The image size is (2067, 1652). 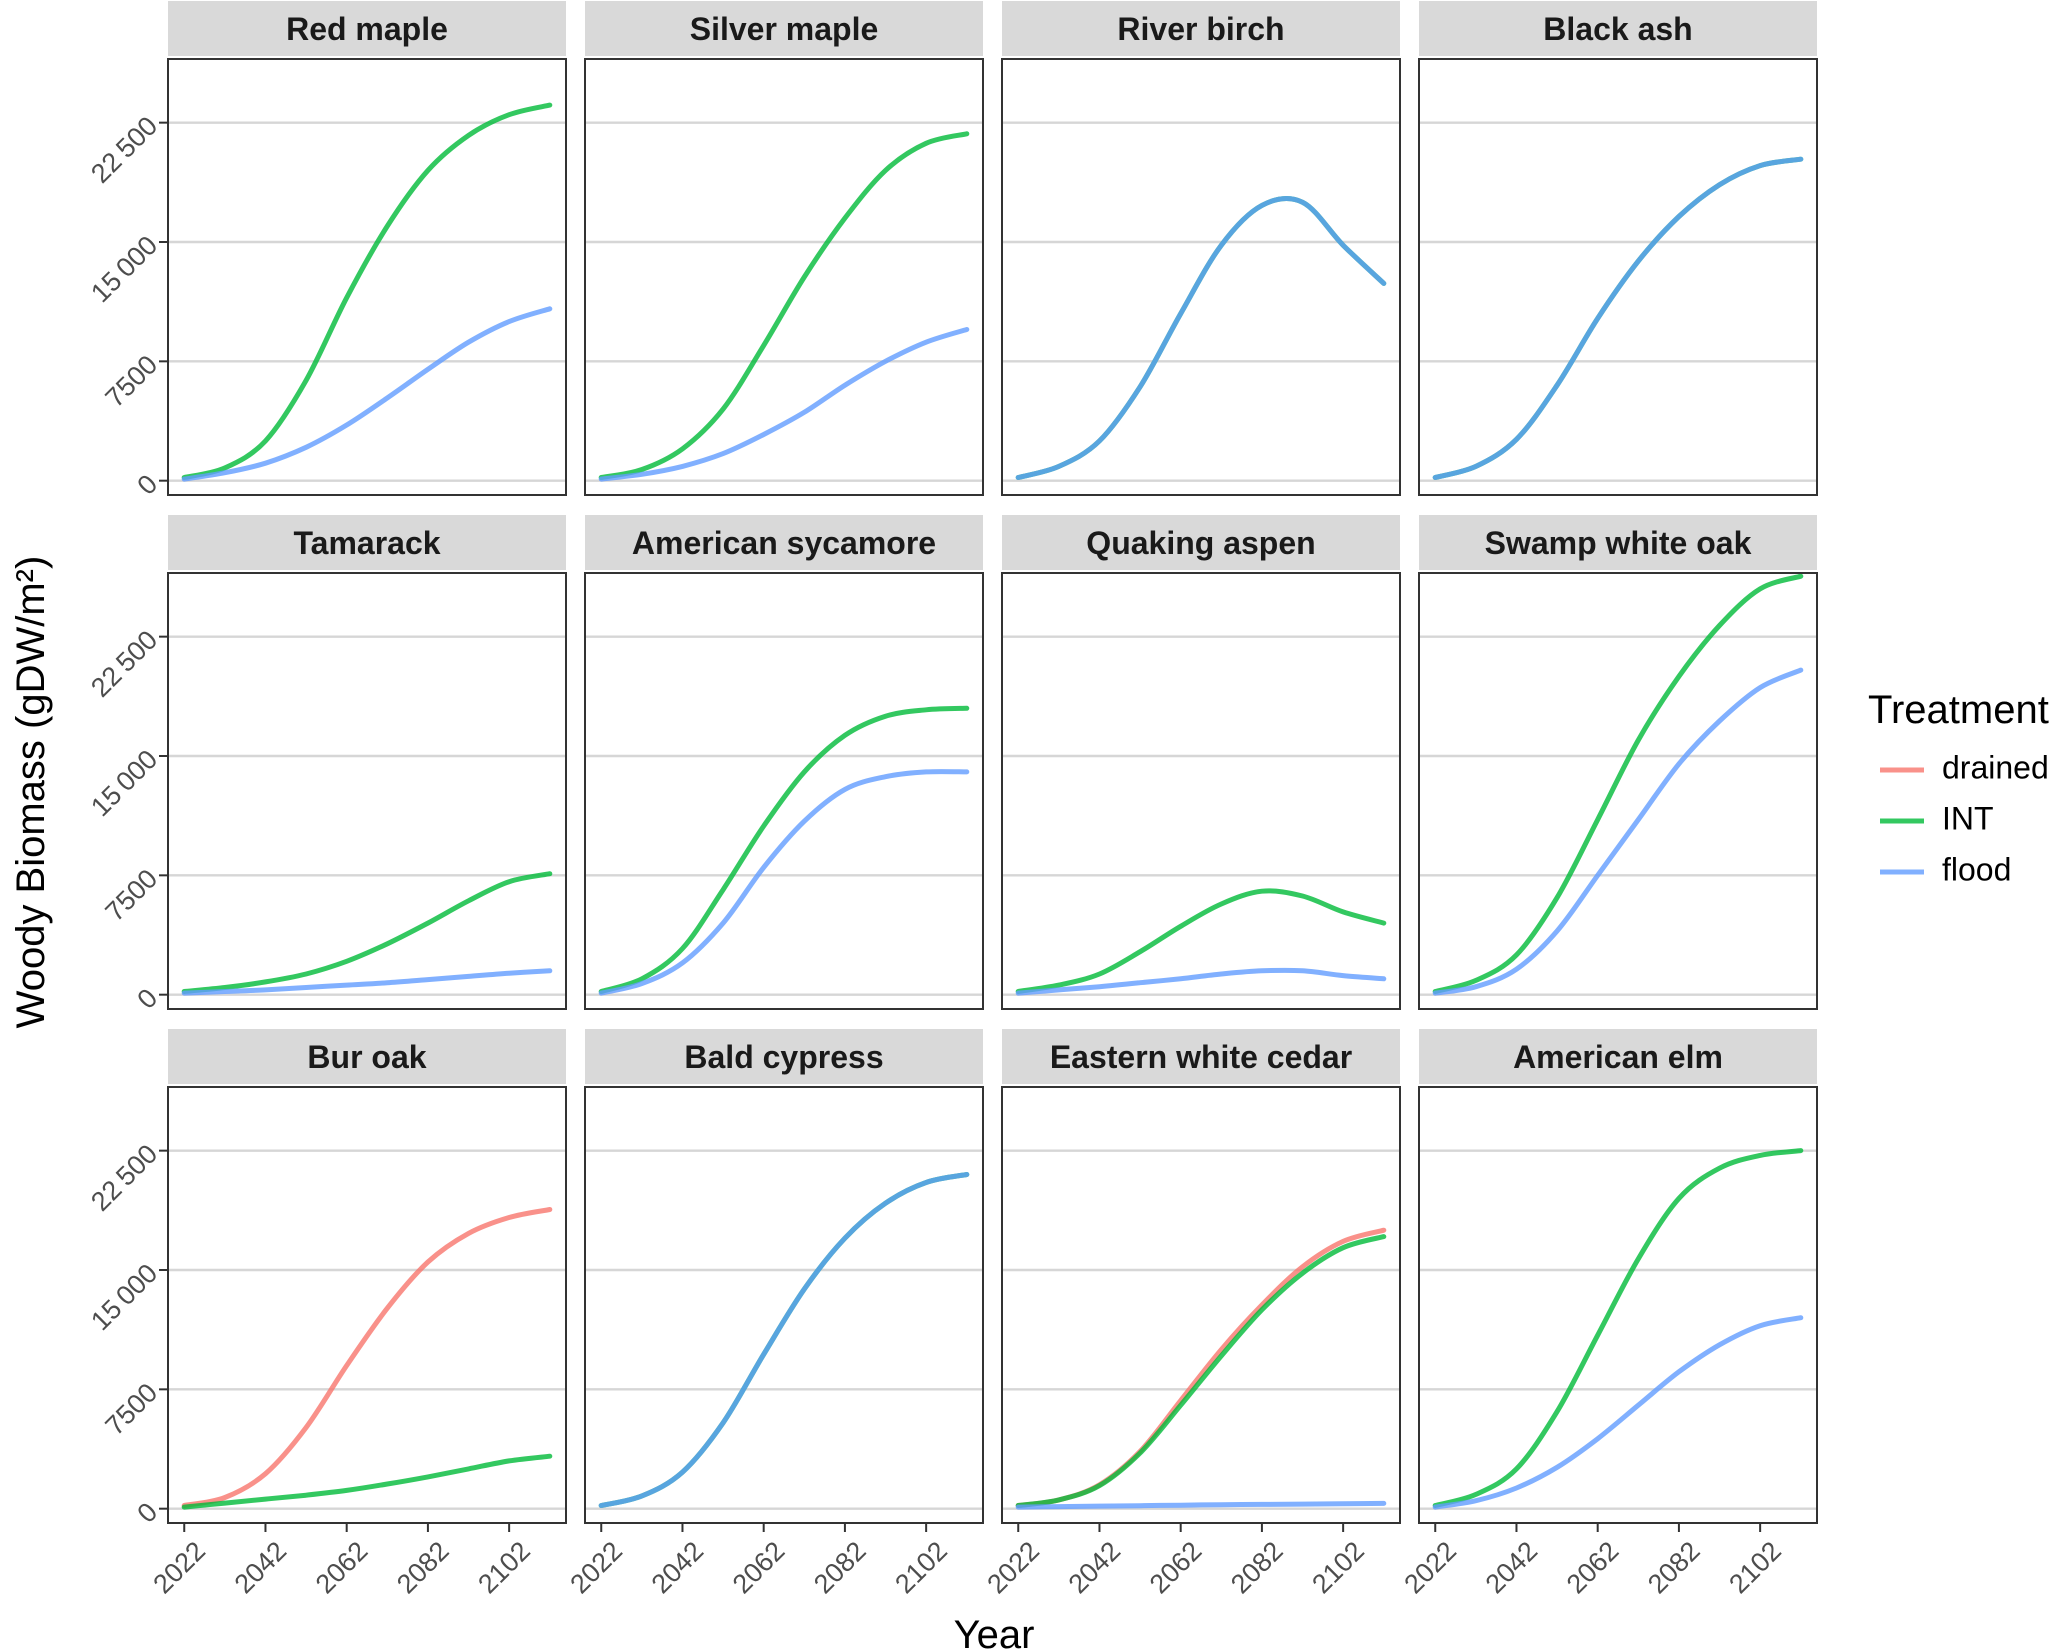 What do you see at coordinates (1995, 767) in the screenshot?
I see `legend-label: drained` at bounding box center [1995, 767].